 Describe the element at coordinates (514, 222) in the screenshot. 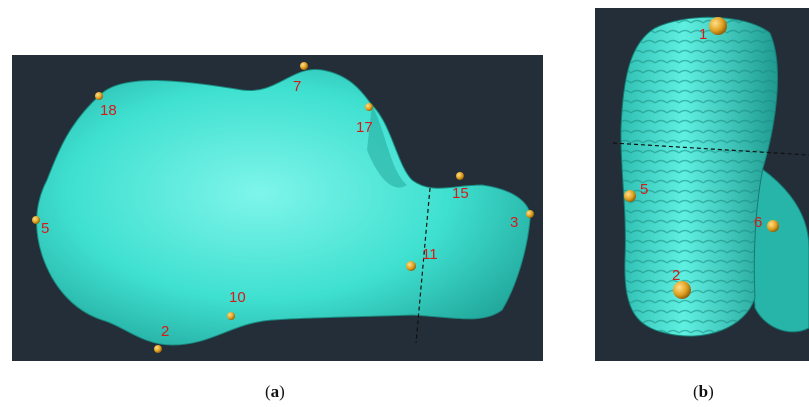

I see `landmark-3-label: 3` at that location.